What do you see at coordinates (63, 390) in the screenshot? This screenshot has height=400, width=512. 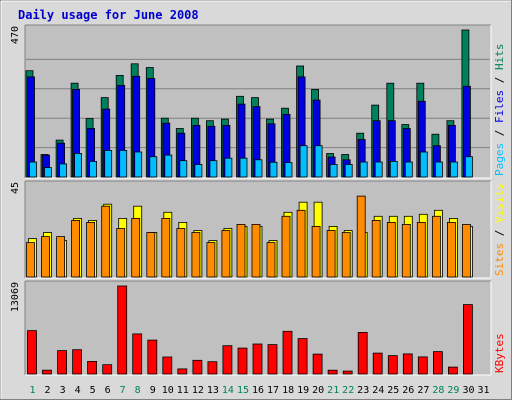 I see `x-tick-label: 3` at bounding box center [63, 390].